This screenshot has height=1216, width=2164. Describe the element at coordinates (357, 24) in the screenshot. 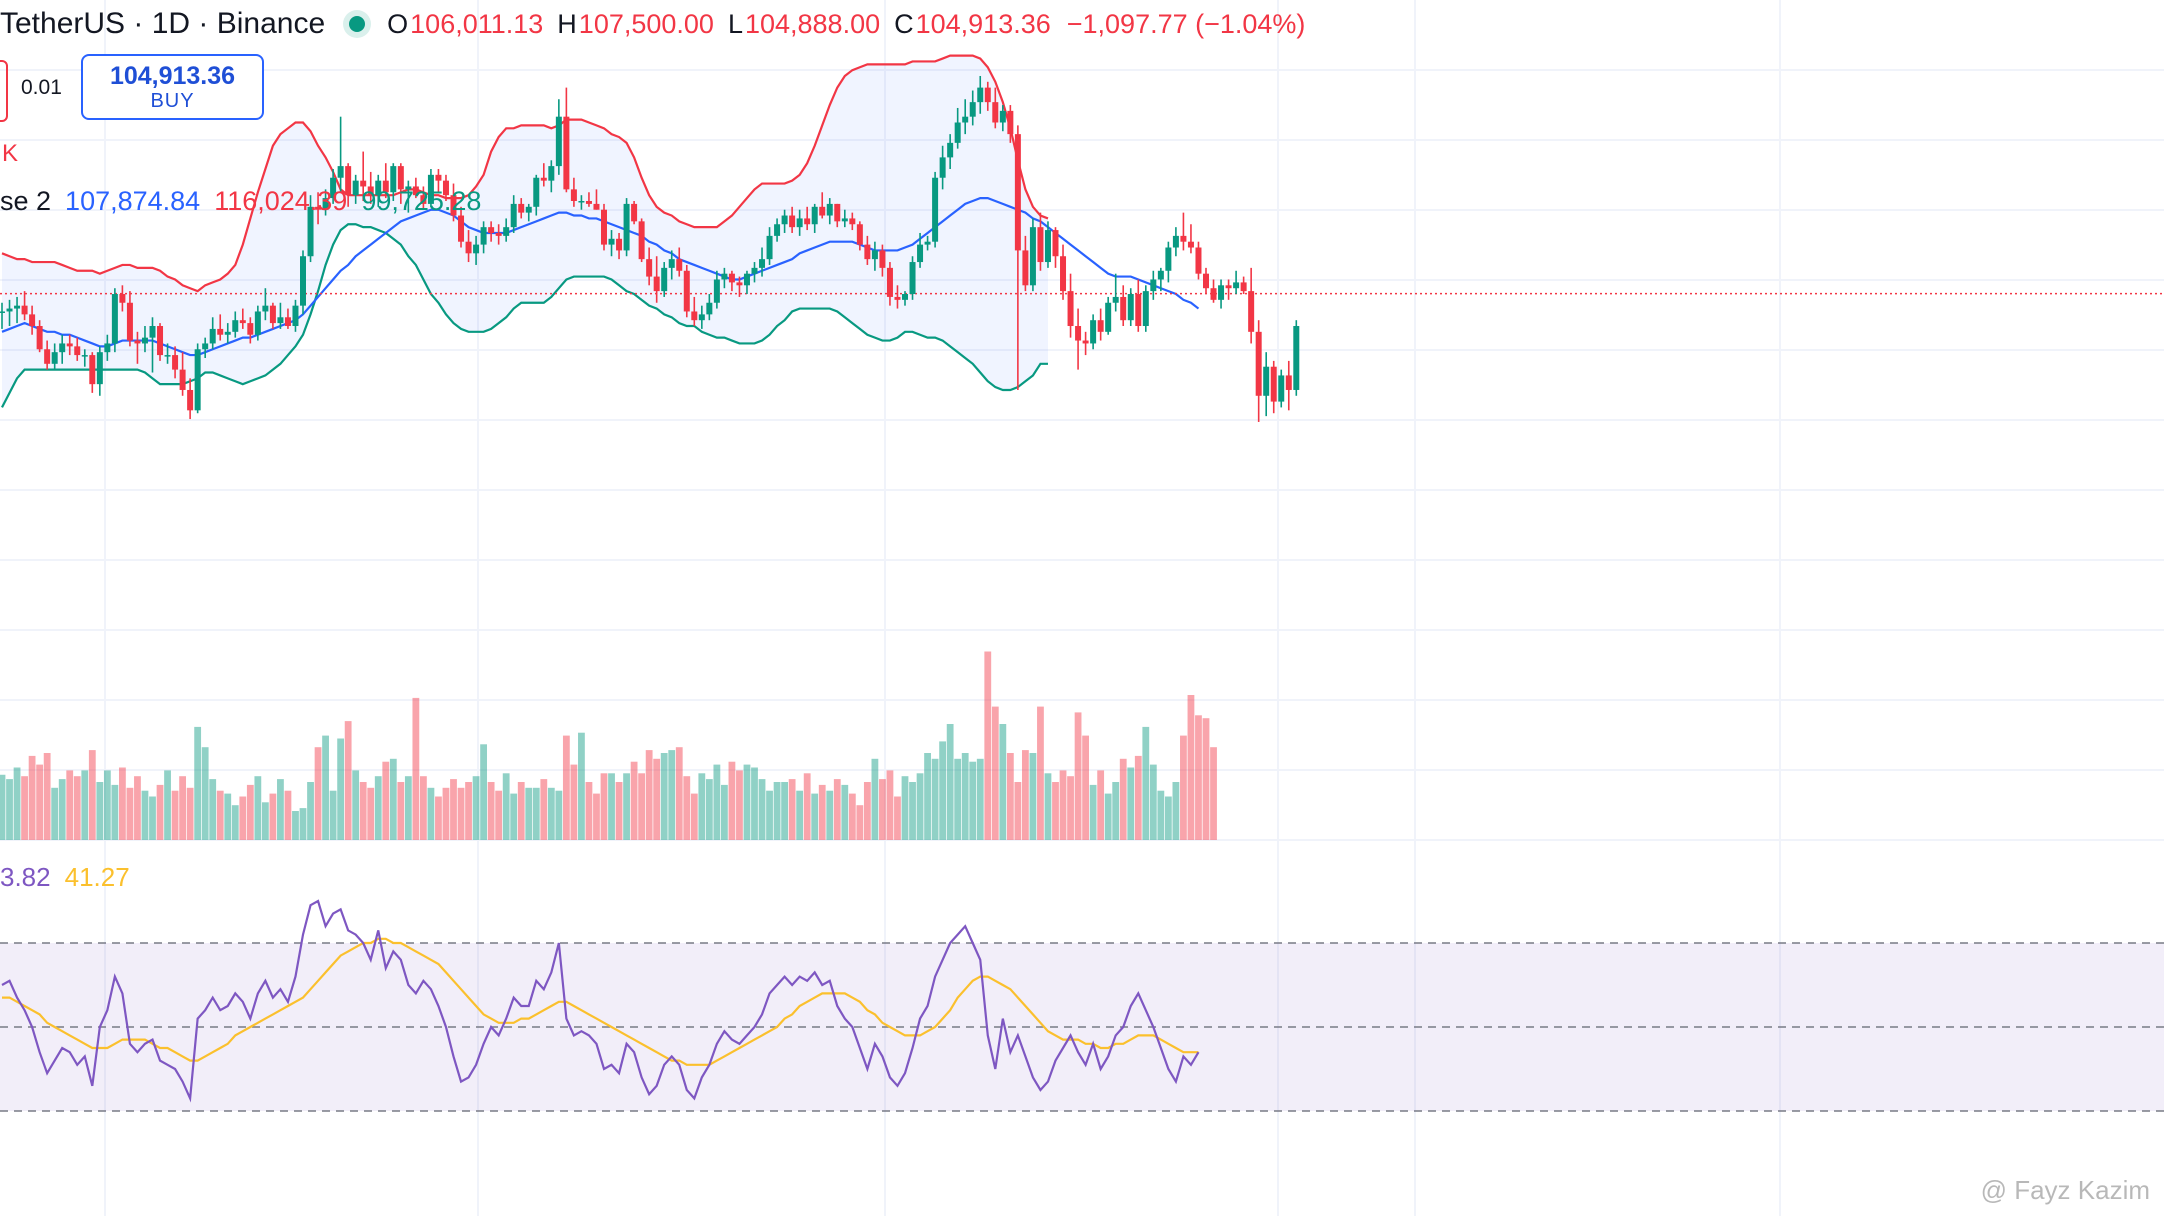

I see `market-status-icon` at that location.